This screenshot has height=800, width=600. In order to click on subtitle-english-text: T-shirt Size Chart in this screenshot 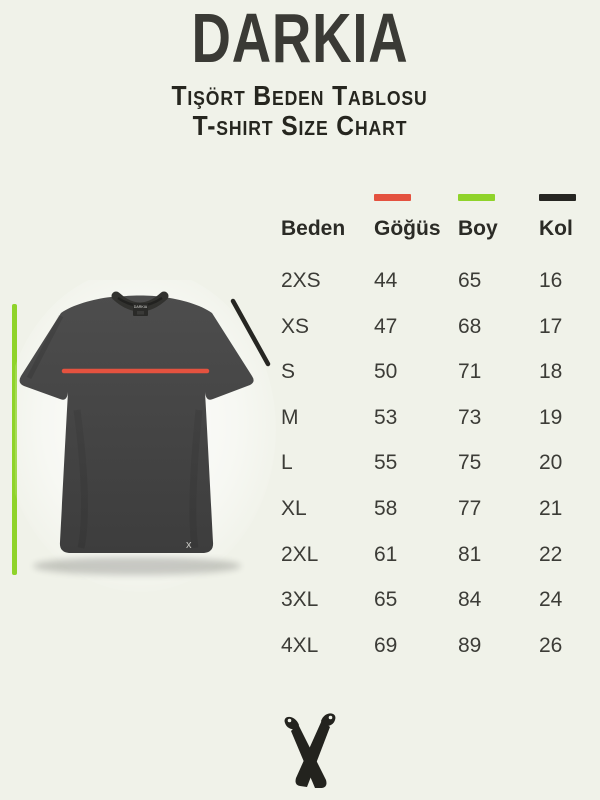, I will do `click(300, 125)`.